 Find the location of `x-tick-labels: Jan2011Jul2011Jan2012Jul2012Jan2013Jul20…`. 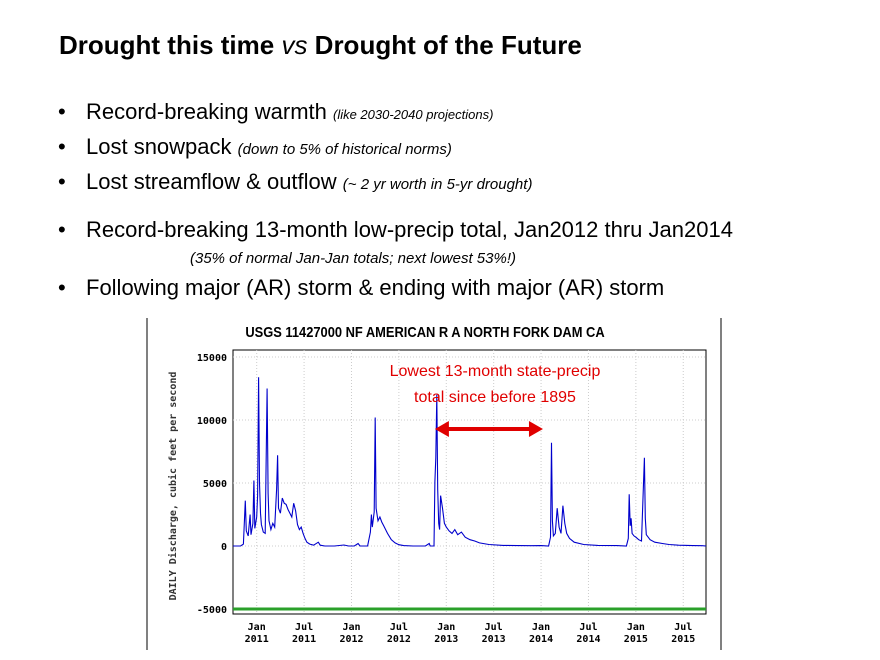

x-tick-labels: Jan2011Jul2011Jan2012Jul2012Jan2013Jul20… is located at coordinates (470, 633).